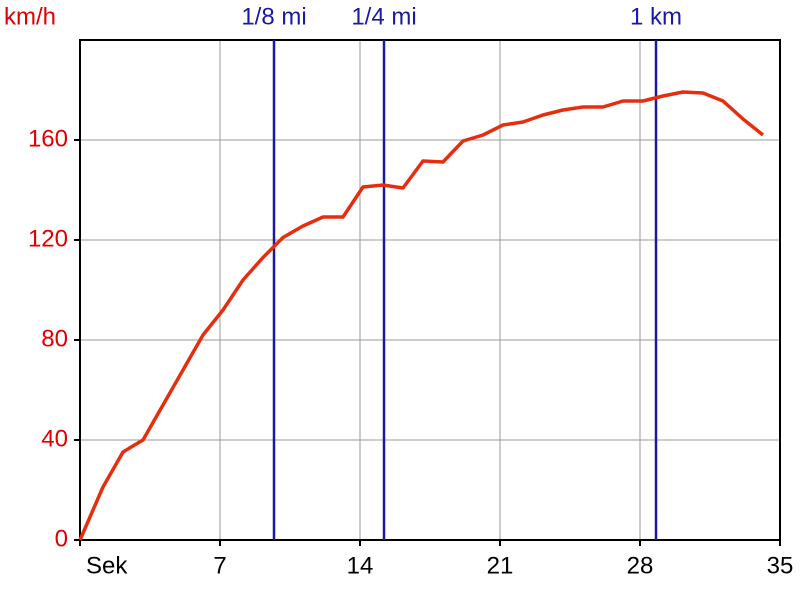 Image resolution: width=800 pixels, height=600 pixels. Describe the element at coordinates (107, 565) in the screenshot. I see `x-tick-label: Sek` at that location.